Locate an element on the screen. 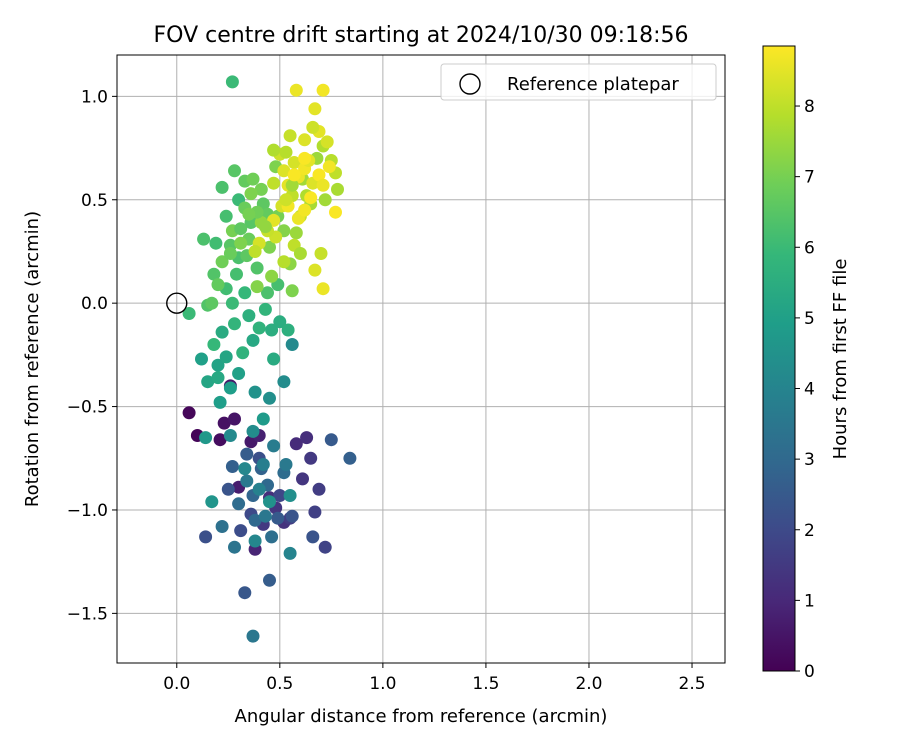 Image resolution: width=900 pixels, height=750 pixels. colorbar-tick-label: 8 is located at coordinates (809, 107).